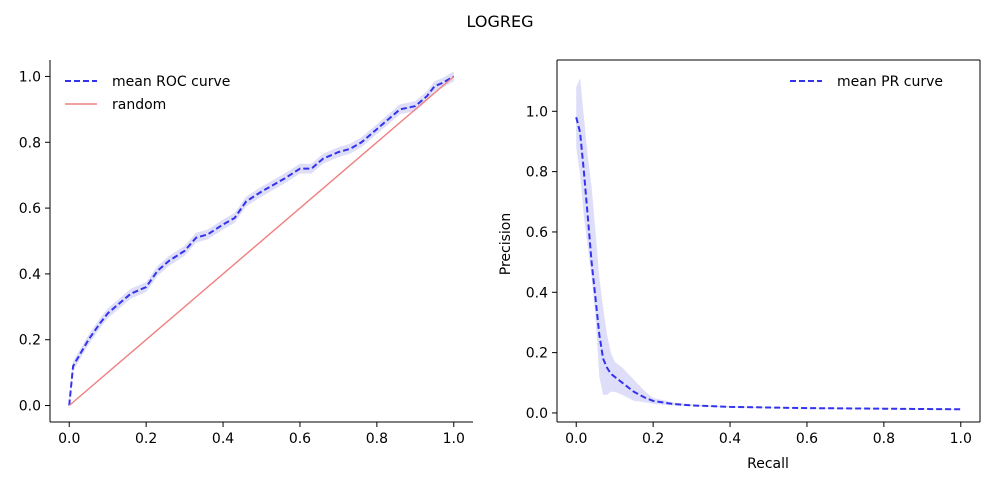 The width and height of the screenshot is (992, 482). Describe the element at coordinates (768, 464) in the screenshot. I see `pr-x-axis-label: Recall` at that location.